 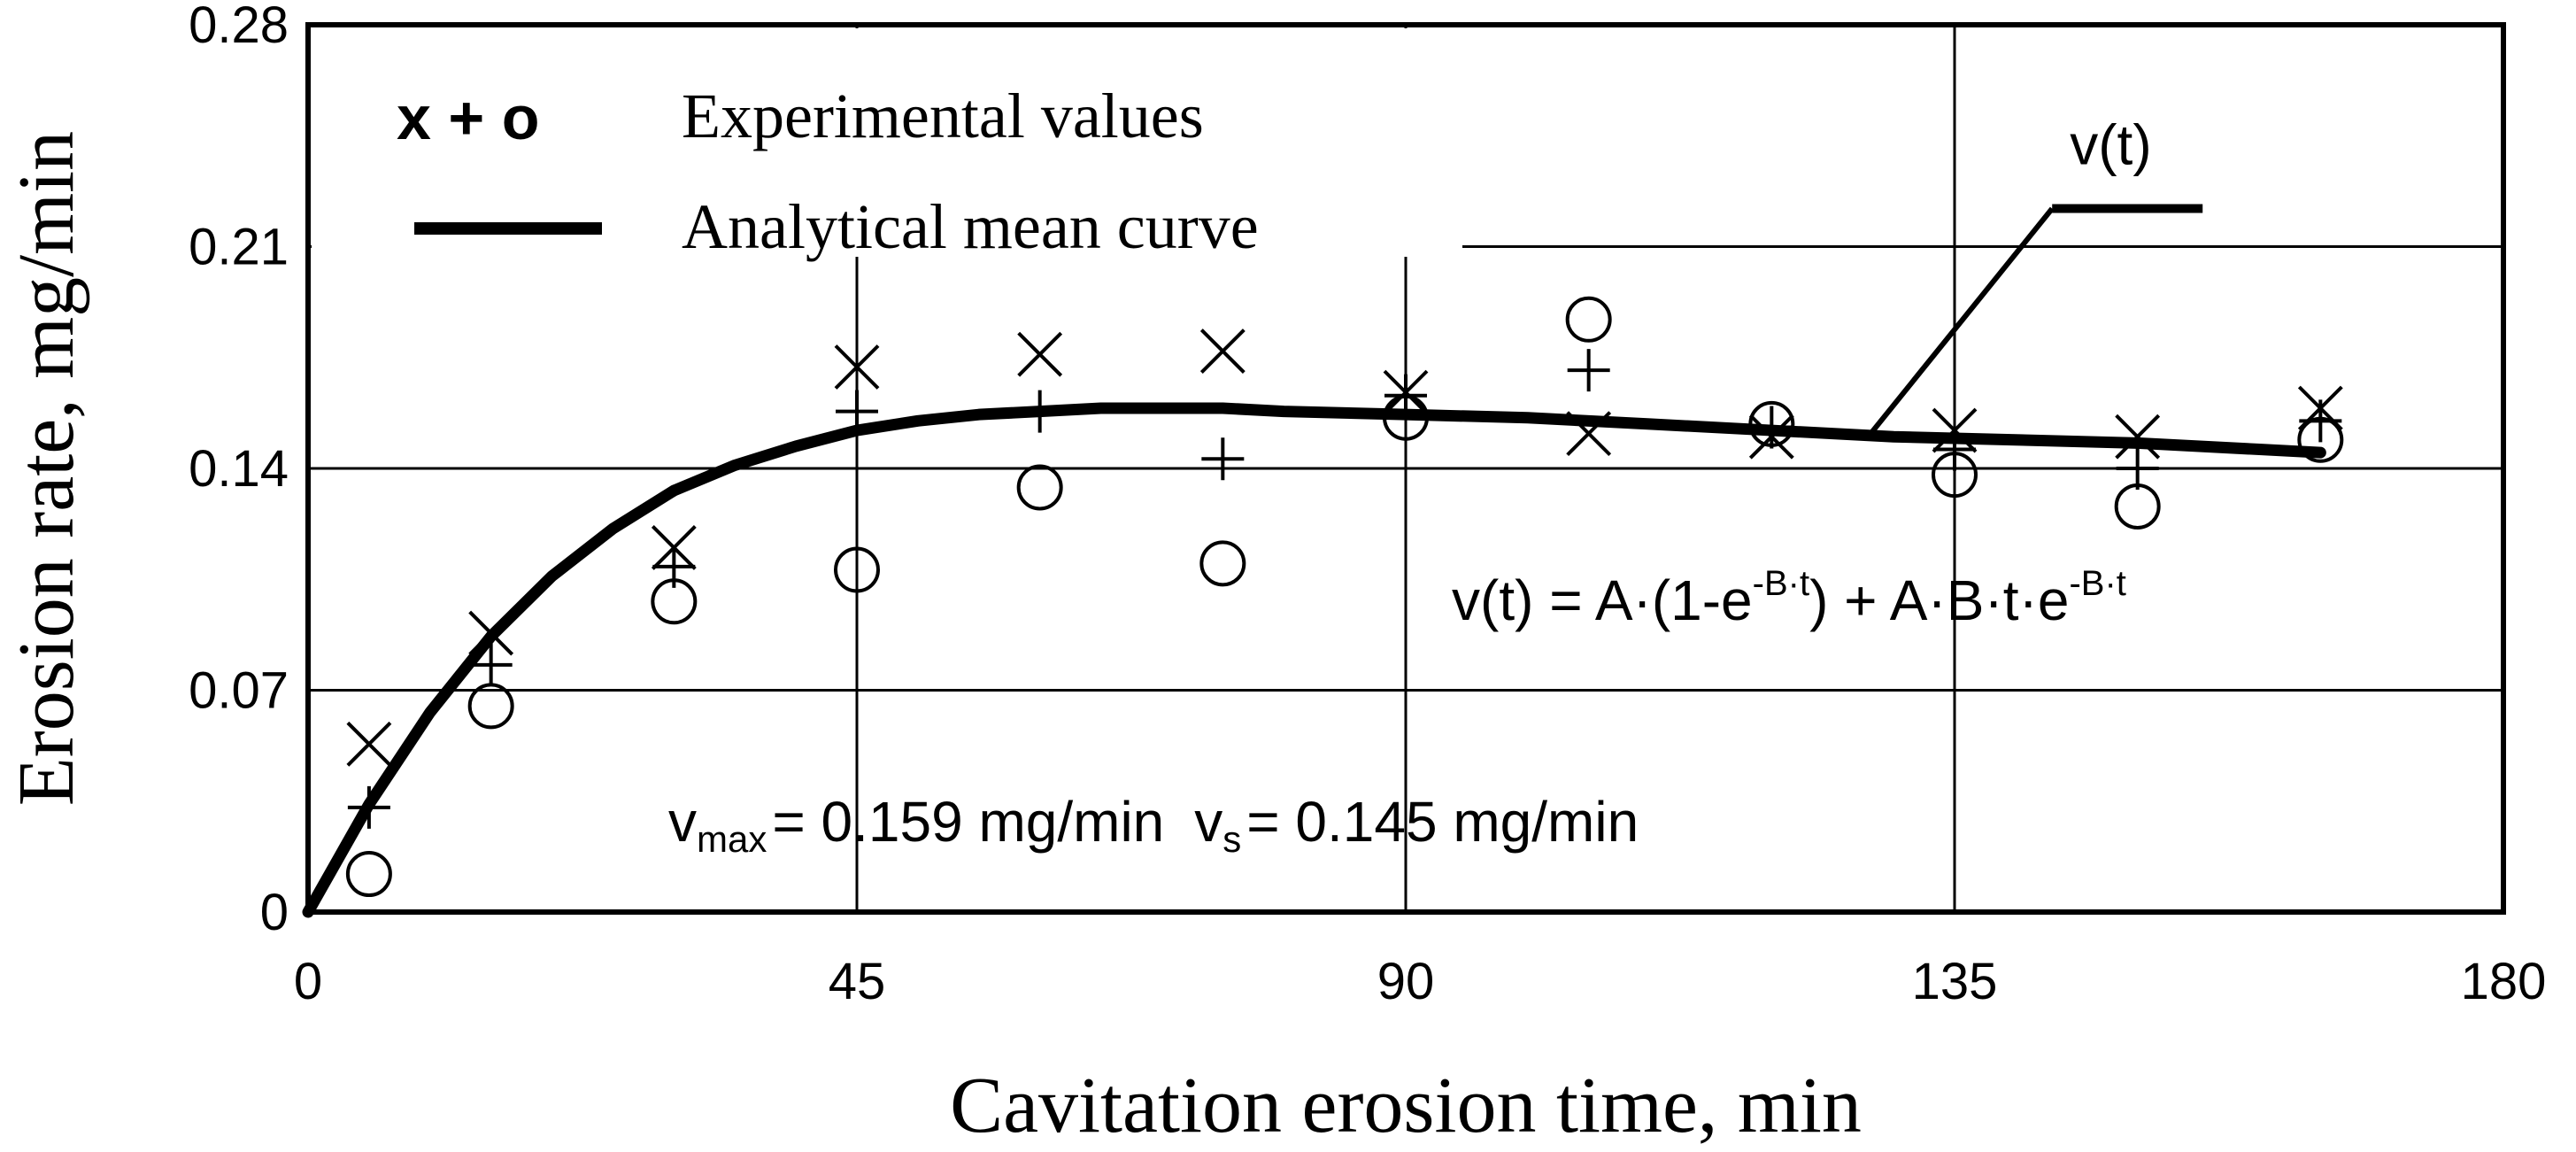 I want to click on vmax-symbol: v, so click(x=682, y=822).